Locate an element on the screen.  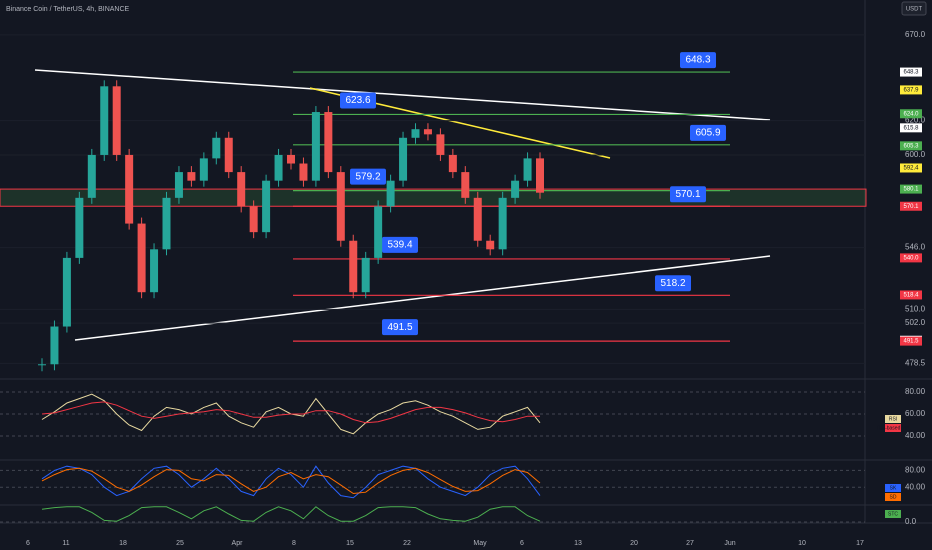
x-tick-label: 27 is located at coordinates (690, 543).